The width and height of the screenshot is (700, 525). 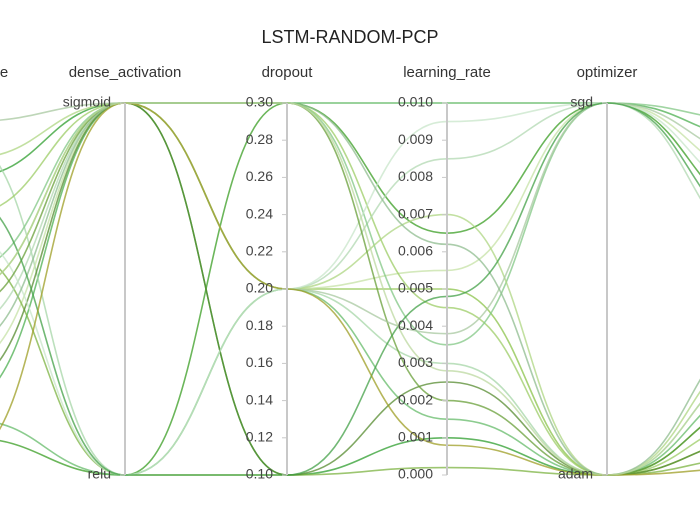 I want to click on tick-label: 0.14, so click(x=259, y=399).